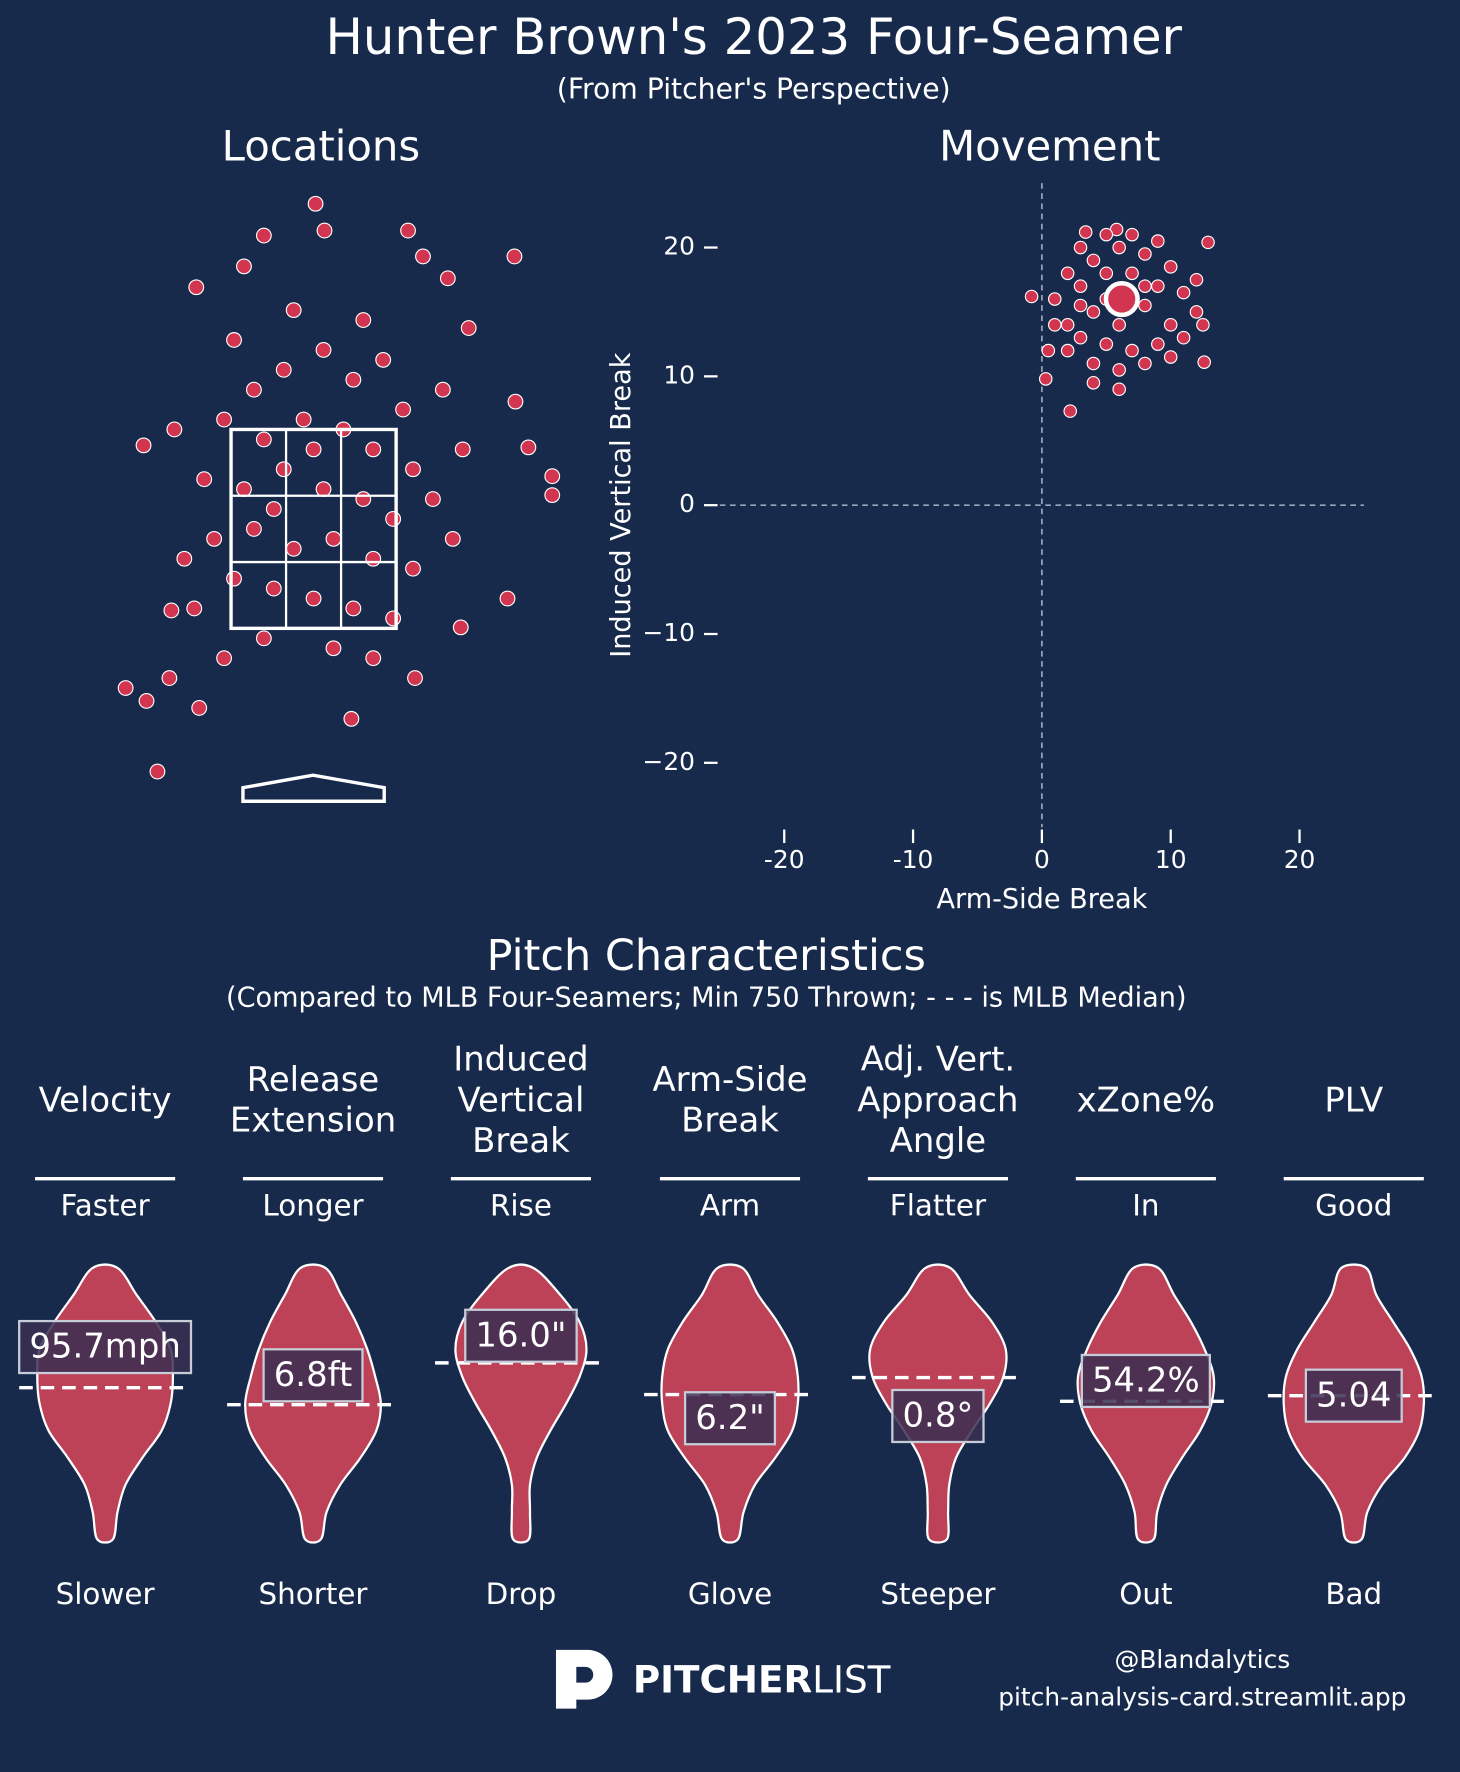 This screenshot has height=1772, width=1460. What do you see at coordinates (687, 503) in the screenshot?
I see `y-tick-label: 0` at bounding box center [687, 503].